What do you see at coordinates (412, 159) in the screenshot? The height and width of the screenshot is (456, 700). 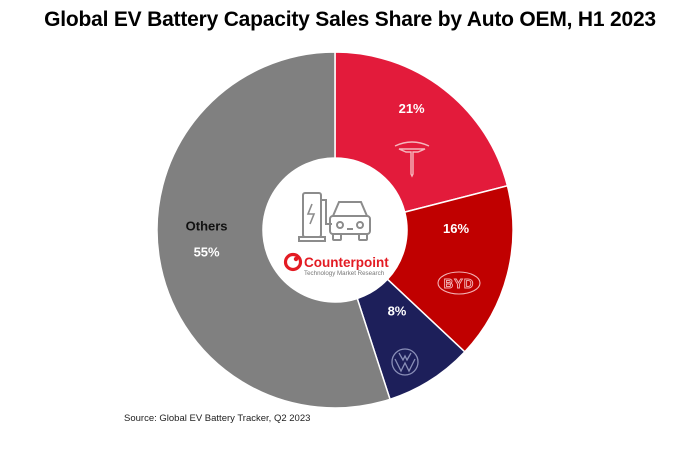 I see `tesla-logo` at bounding box center [412, 159].